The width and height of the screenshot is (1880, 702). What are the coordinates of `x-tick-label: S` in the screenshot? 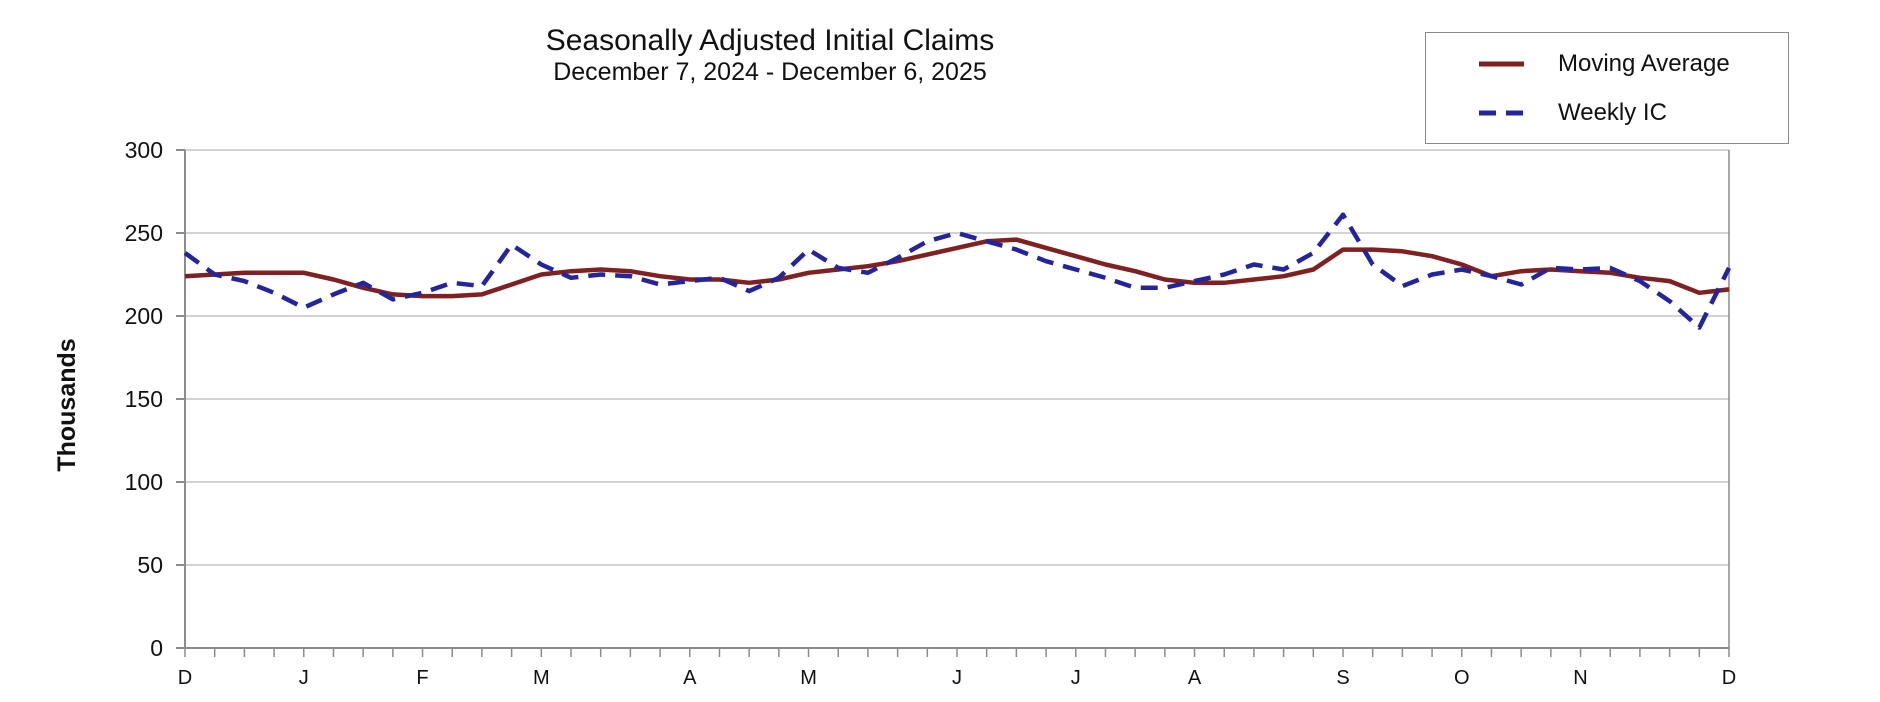 It's located at (1342, 678).